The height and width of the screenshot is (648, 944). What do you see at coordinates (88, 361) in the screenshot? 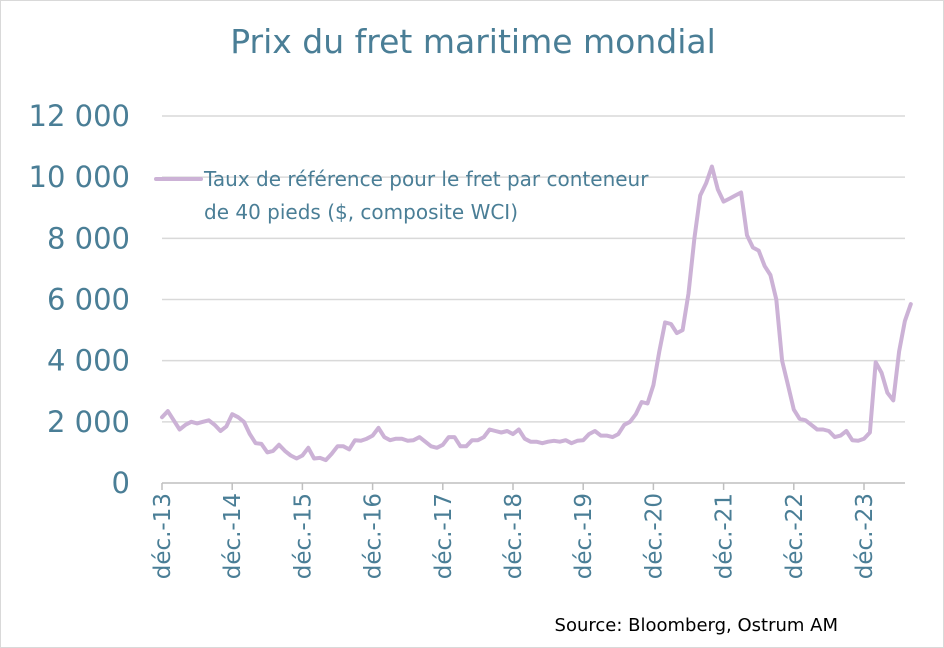
I see `y-tick-label: 4 000` at bounding box center [88, 361].